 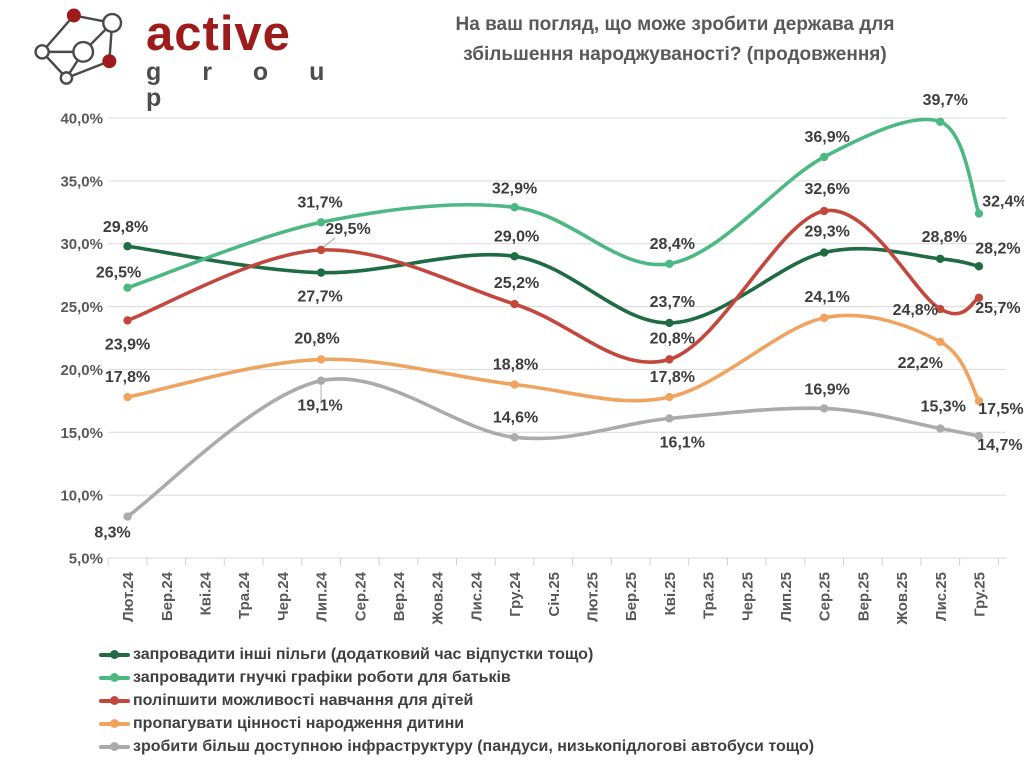 What do you see at coordinates (943, 407) in the screenshot?
I see `data-point-label: 15,3%` at bounding box center [943, 407].